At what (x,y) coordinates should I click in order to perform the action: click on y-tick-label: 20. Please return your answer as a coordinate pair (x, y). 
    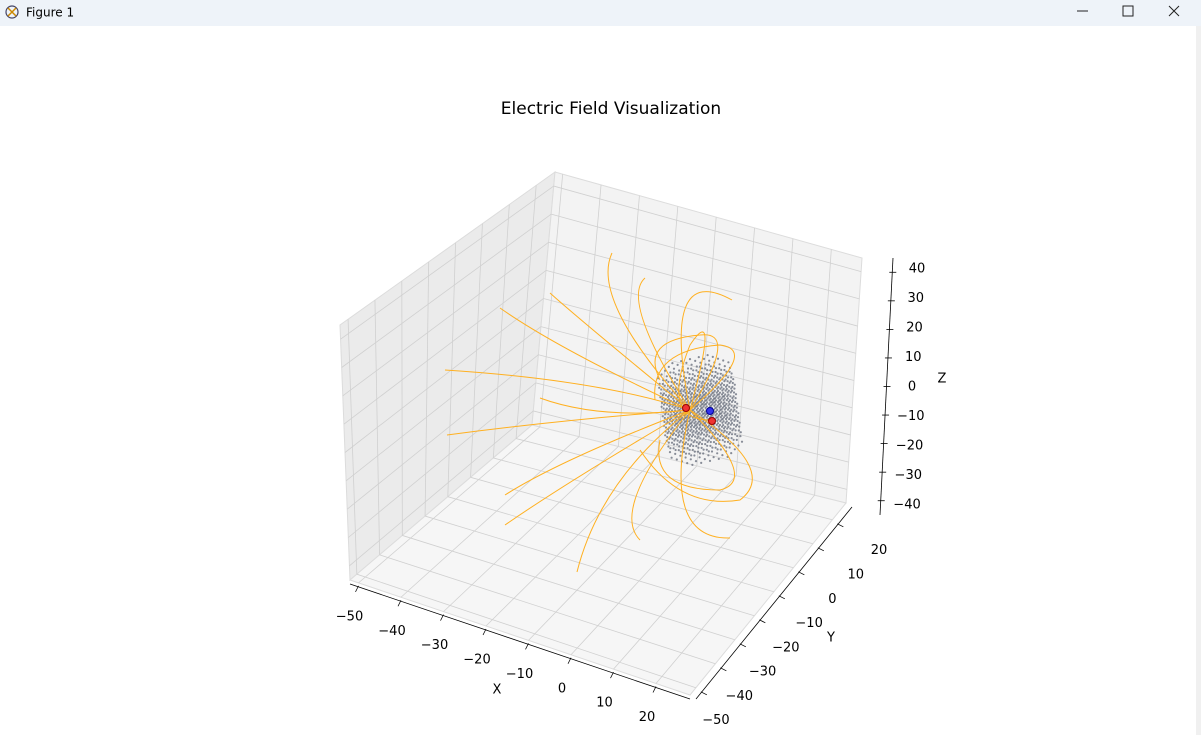
    Looking at the image, I should click on (879, 550).